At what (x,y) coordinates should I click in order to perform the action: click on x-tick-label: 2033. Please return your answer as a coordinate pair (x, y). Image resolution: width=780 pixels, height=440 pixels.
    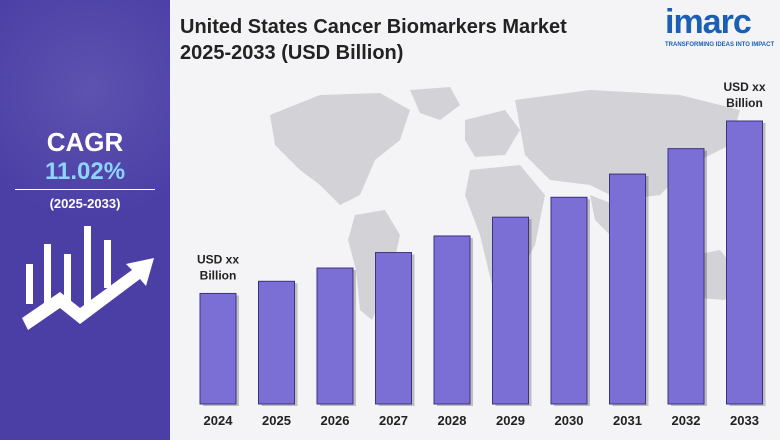
    Looking at the image, I should click on (744, 420).